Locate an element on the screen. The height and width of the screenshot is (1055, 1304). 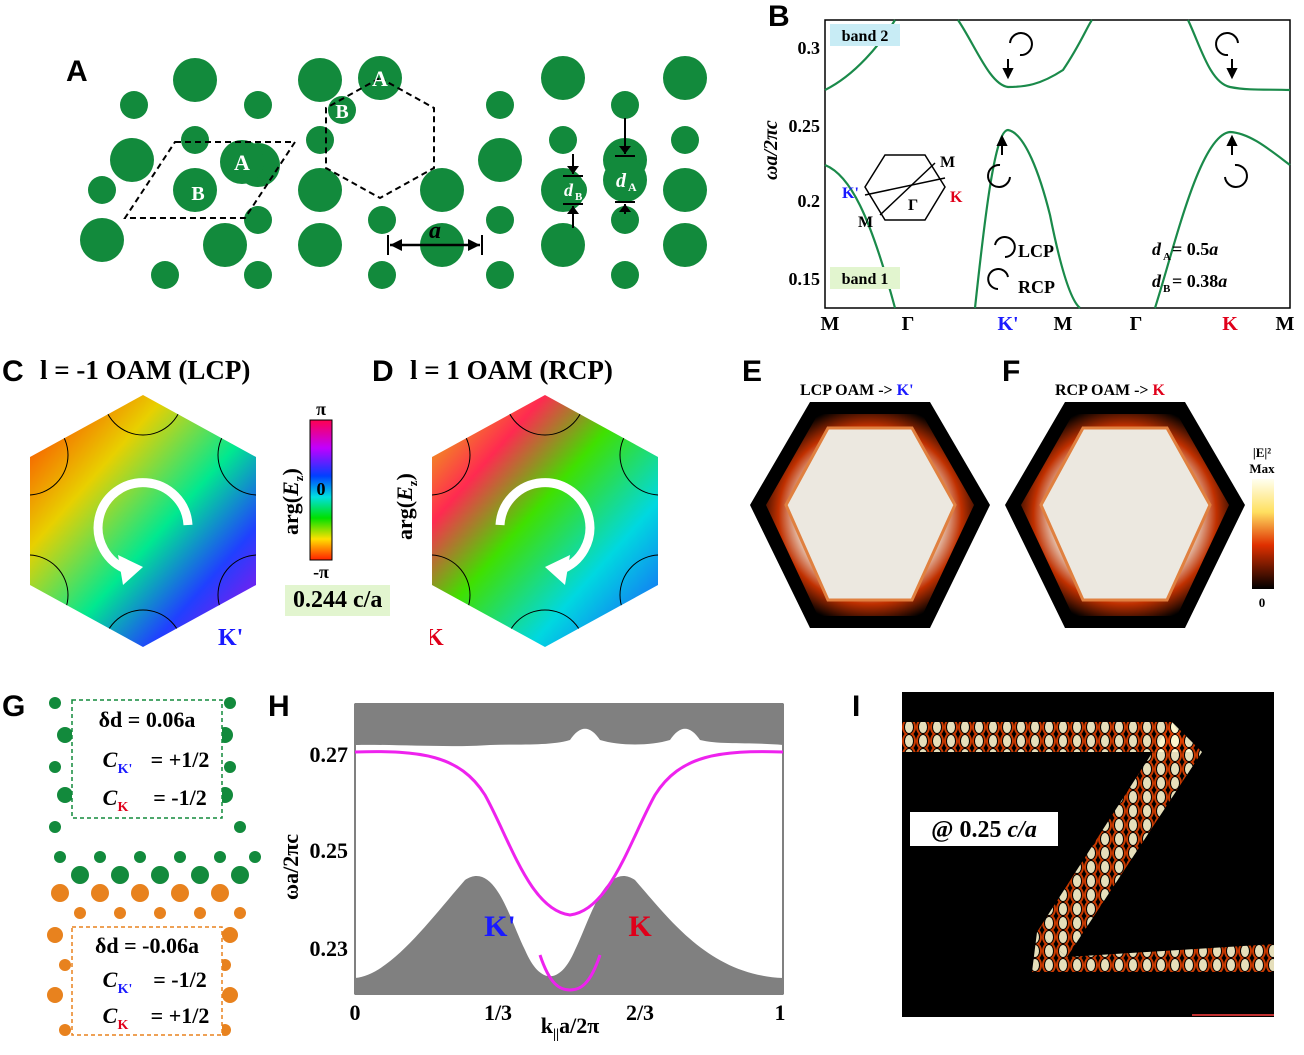
intensity-colorbar: |E|² Max 0 is located at coordinates (1262, 527).